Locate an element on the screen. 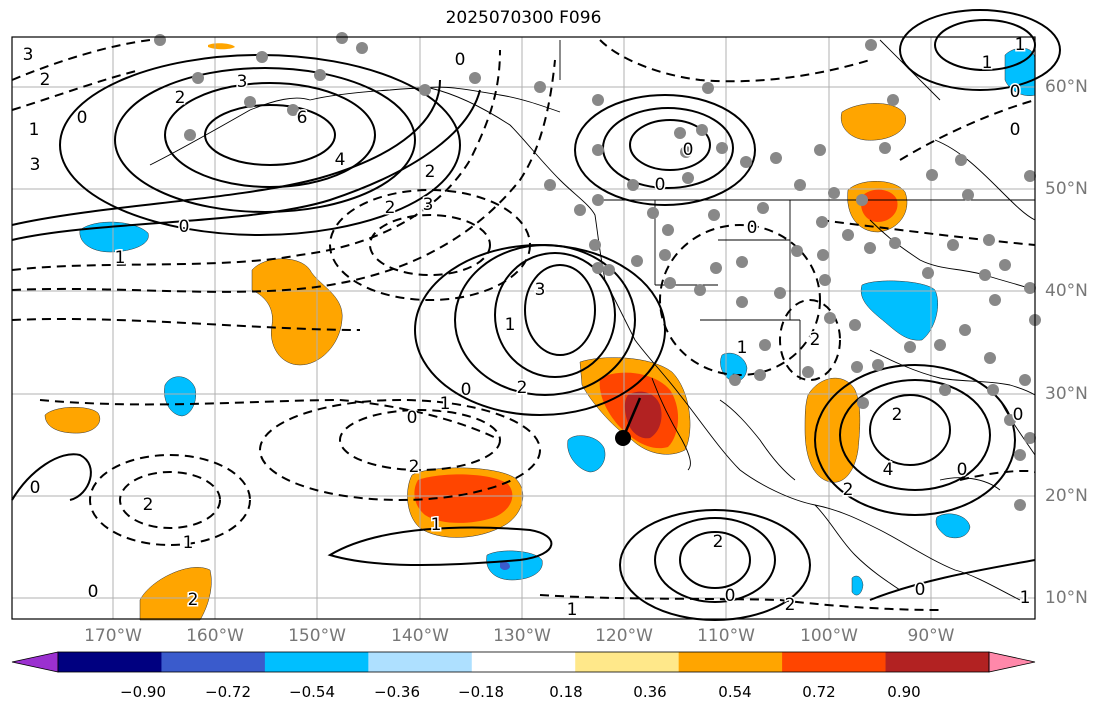 This screenshot has width=1105, height=712. contour-label: 4 is located at coordinates (340, 160).